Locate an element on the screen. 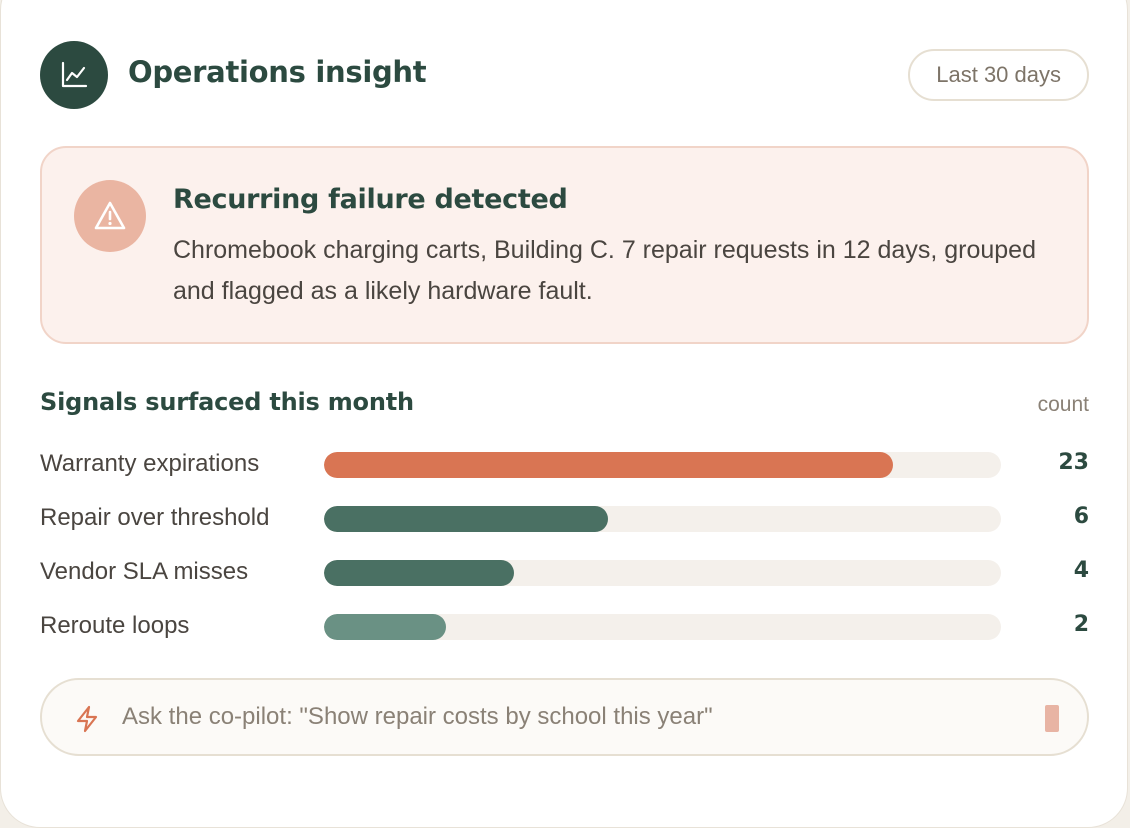  signal-count: 4 is located at coordinates (1081, 570).